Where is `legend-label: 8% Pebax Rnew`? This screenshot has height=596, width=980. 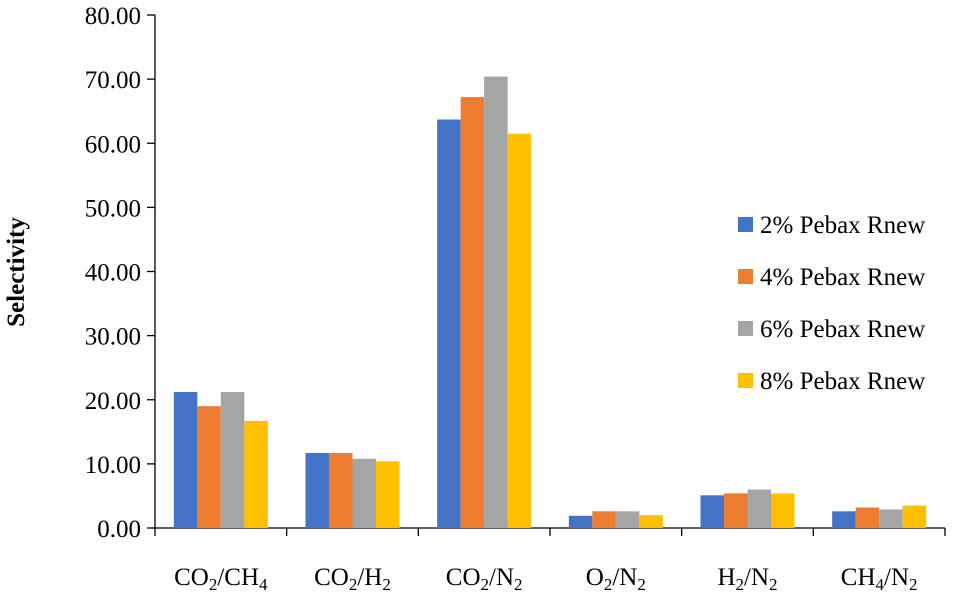 legend-label: 8% Pebax Rnew is located at coordinates (842, 381).